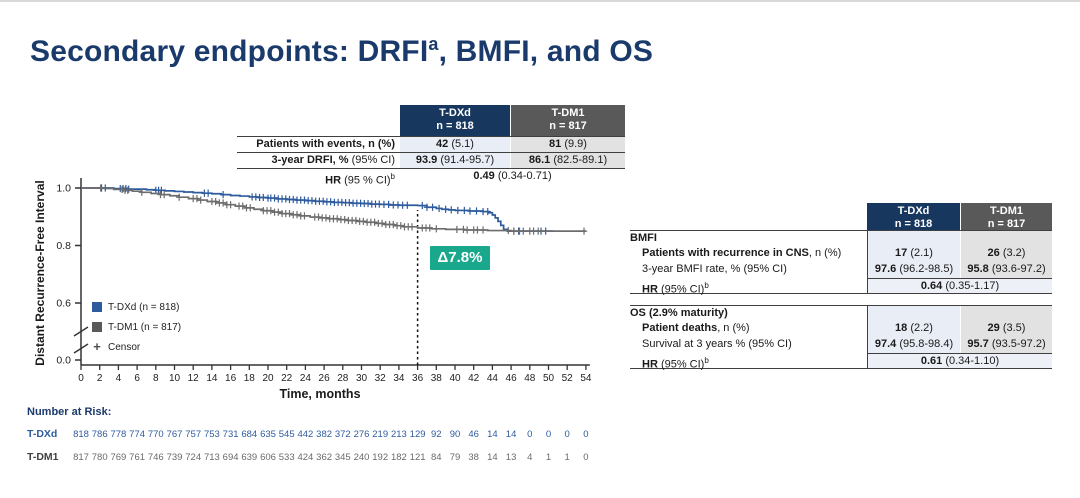  I want to click on os-section-tdxd-cell, so click(913, 313).